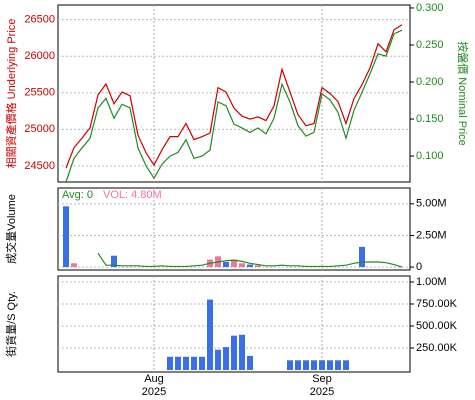 This screenshot has height=400, width=475. What do you see at coordinates (11, 324) in the screenshot?
I see `y-axis-title: 街貨量/S Qty.` at bounding box center [11, 324].